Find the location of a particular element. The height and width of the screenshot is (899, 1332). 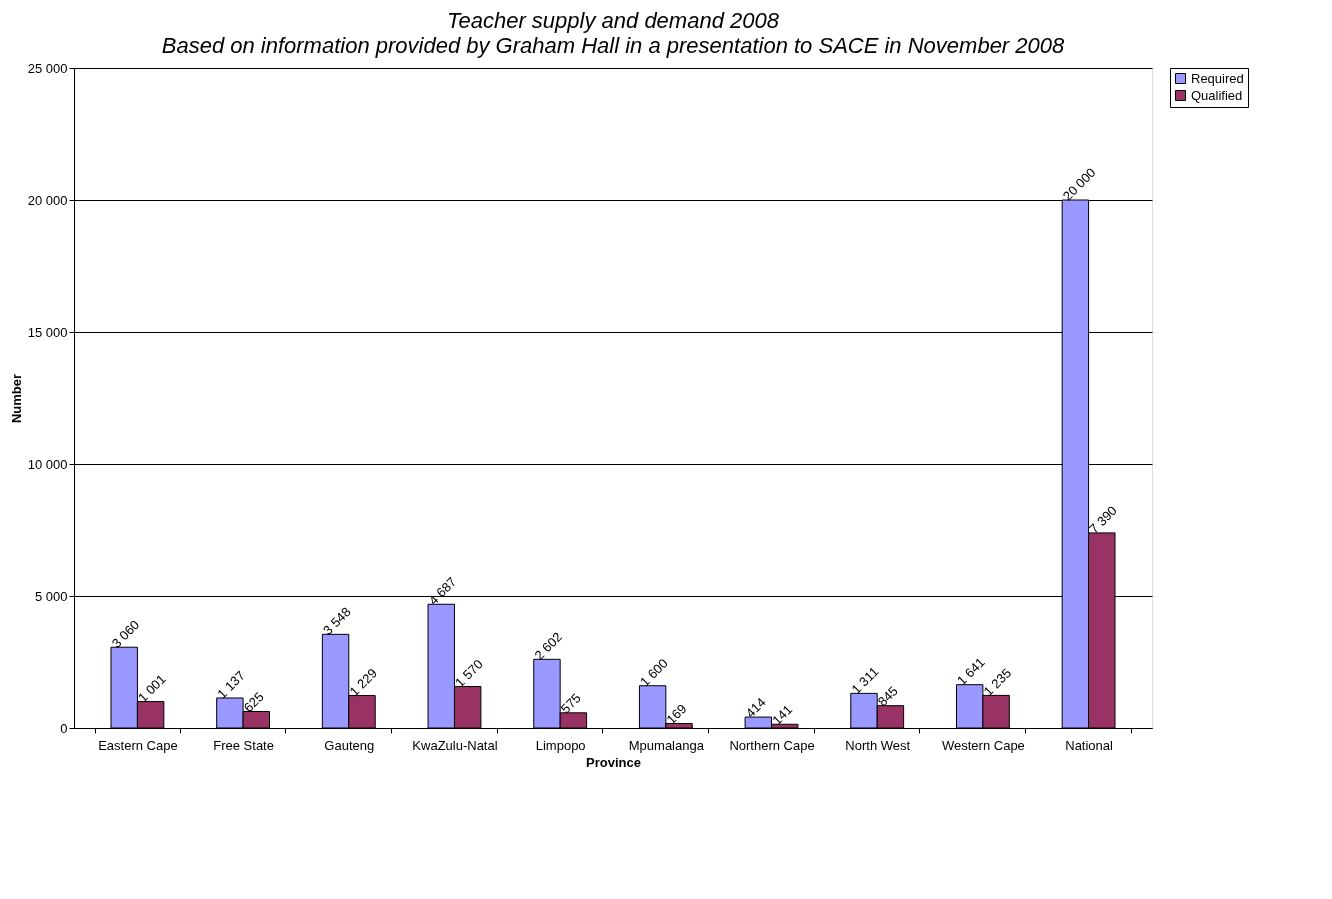

legend-label: Required is located at coordinates (1217, 78).